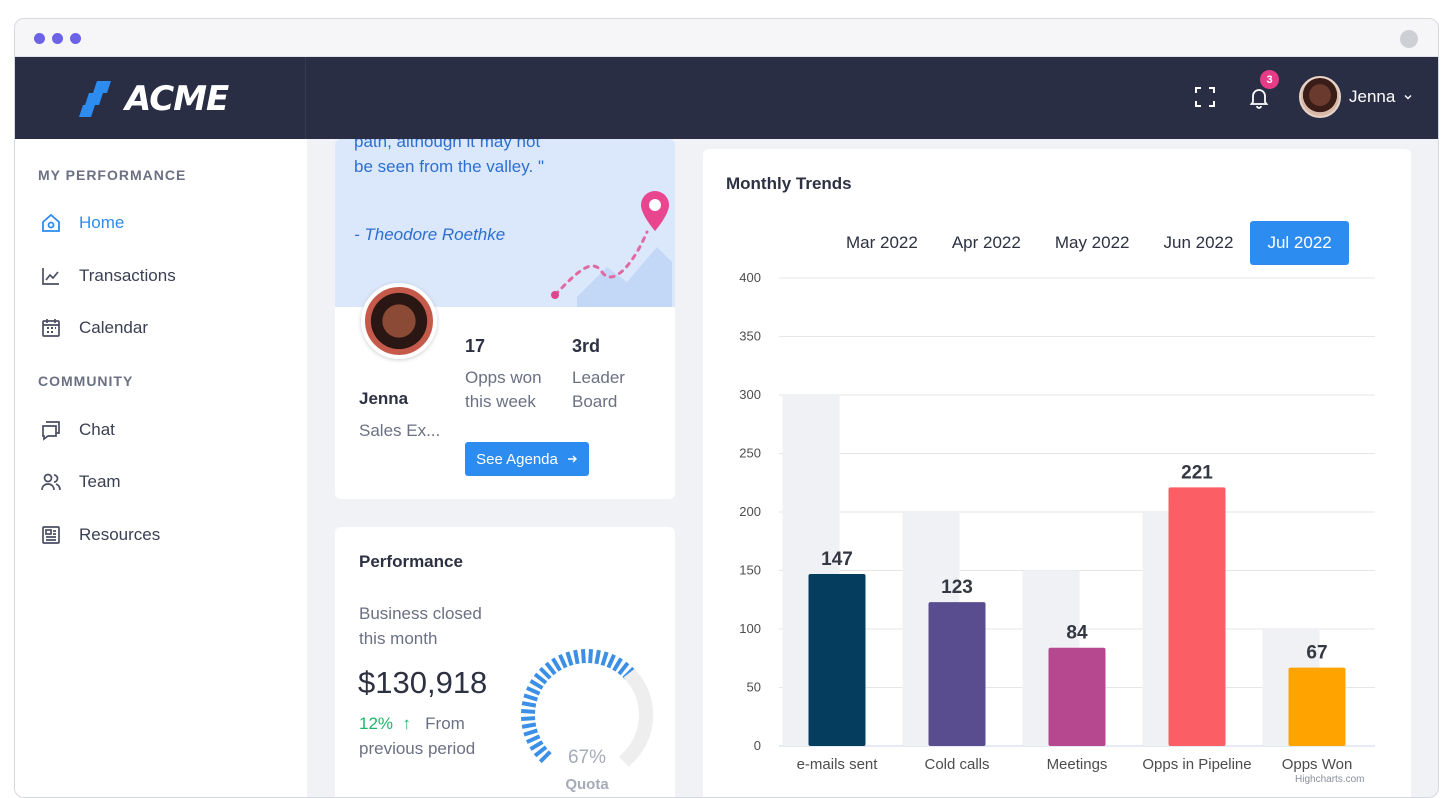  I want to click on bell-icon, so click(1259, 97).